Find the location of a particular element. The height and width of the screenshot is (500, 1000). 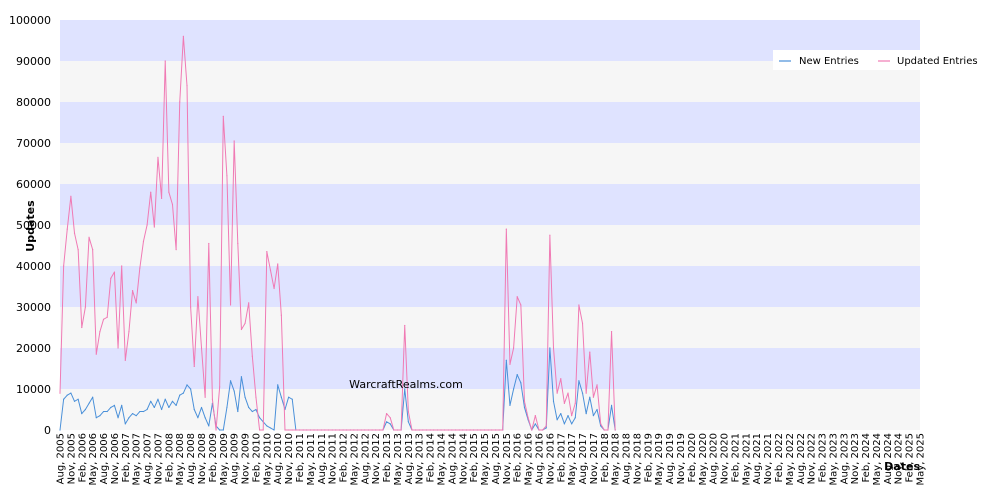

x-tick-label: Feb, 2007 is located at coordinates (126, 458).